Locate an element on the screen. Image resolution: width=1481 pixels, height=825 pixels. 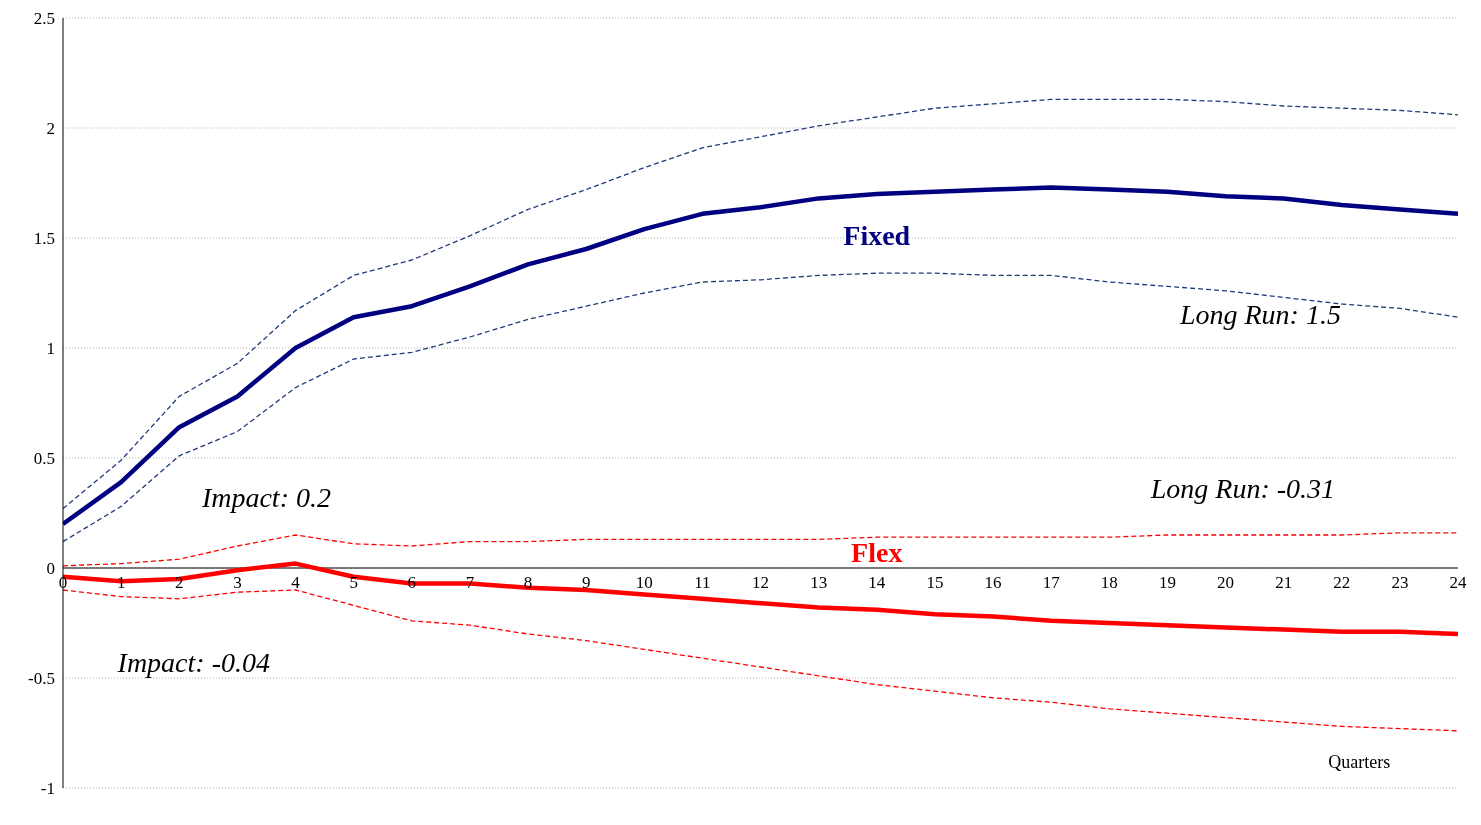
x-tick-label: 17 is located at coordinates (1051, 582).